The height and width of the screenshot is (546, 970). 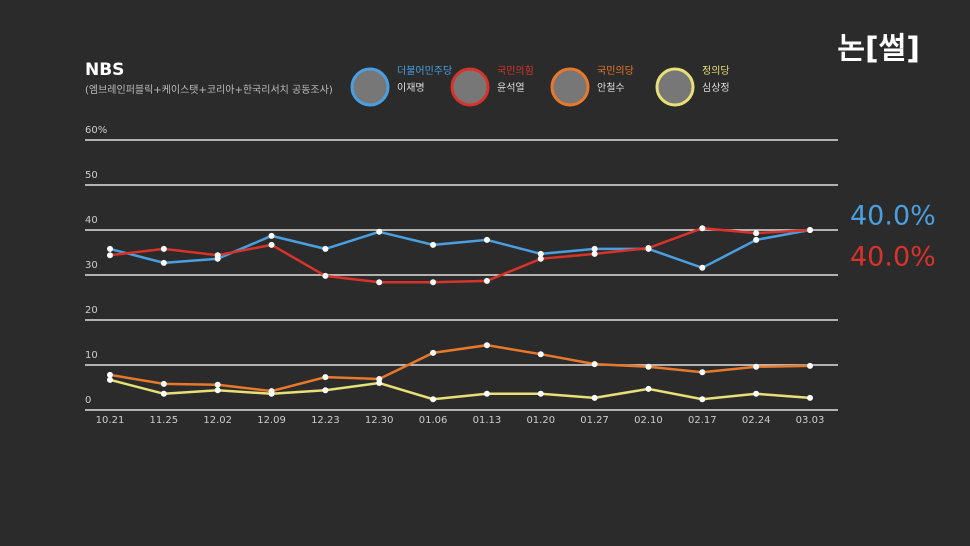 What do you see at coordinates (411, 88) in the screenshot?
I see `legend-name: 이재명` at bounding box center [411, 88].